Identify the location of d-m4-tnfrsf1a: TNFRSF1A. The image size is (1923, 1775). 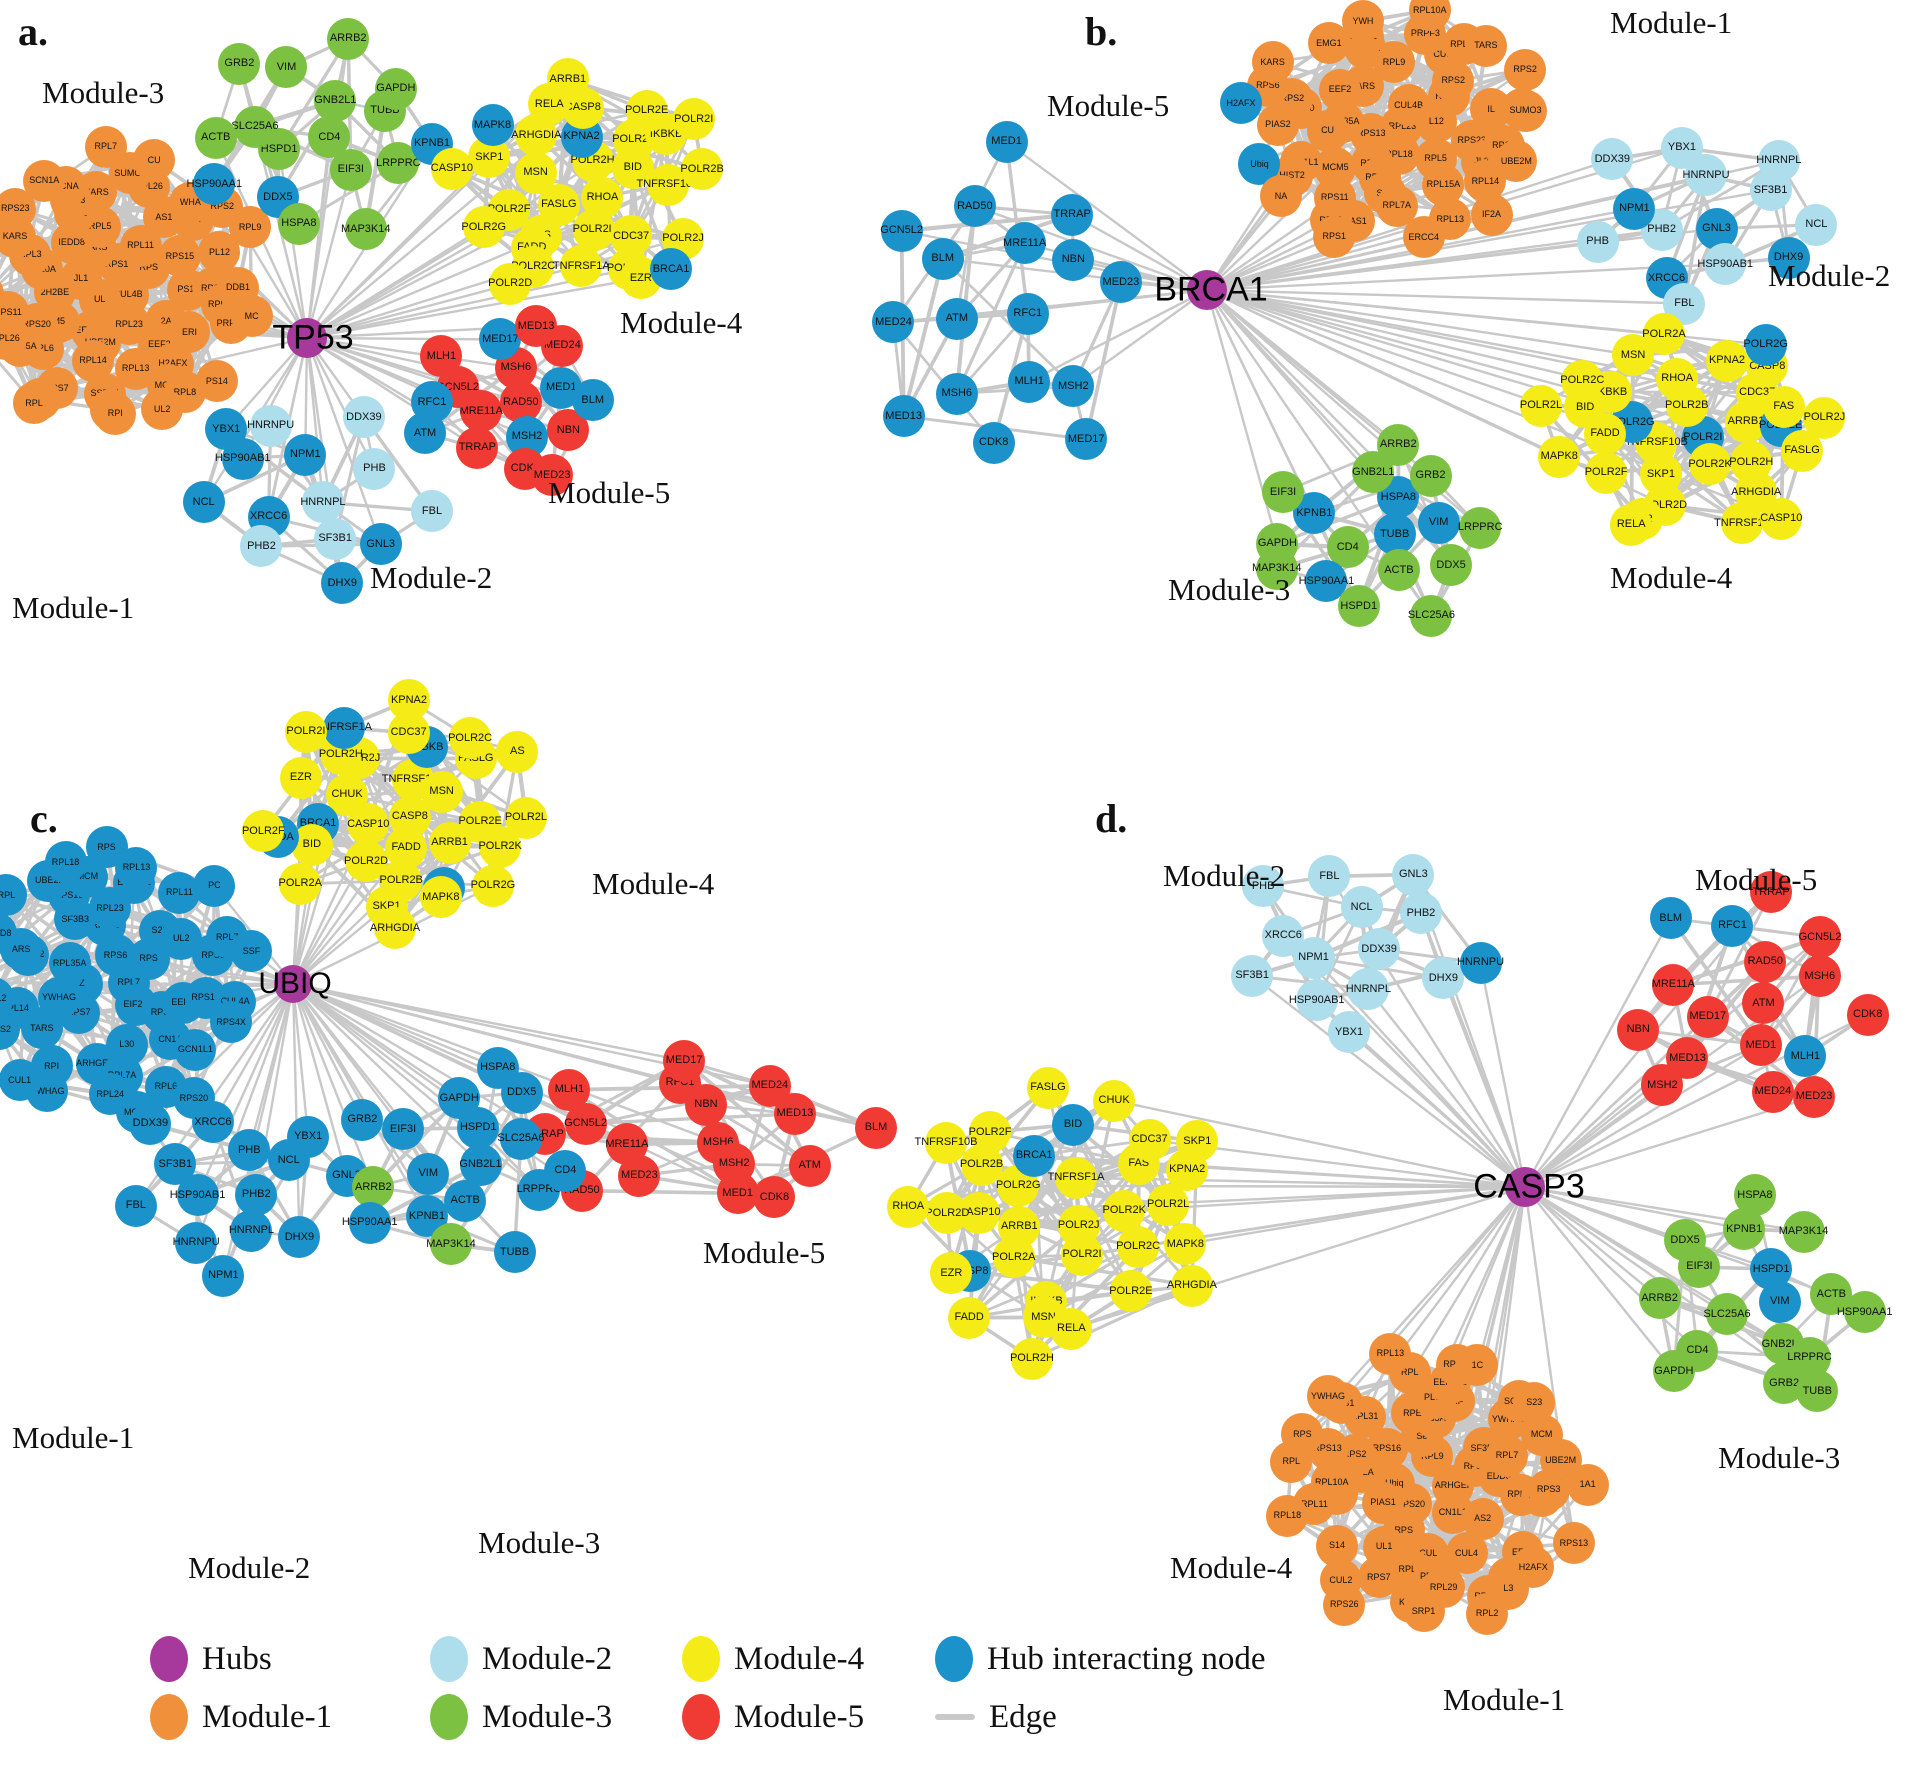
(1076, 1177).